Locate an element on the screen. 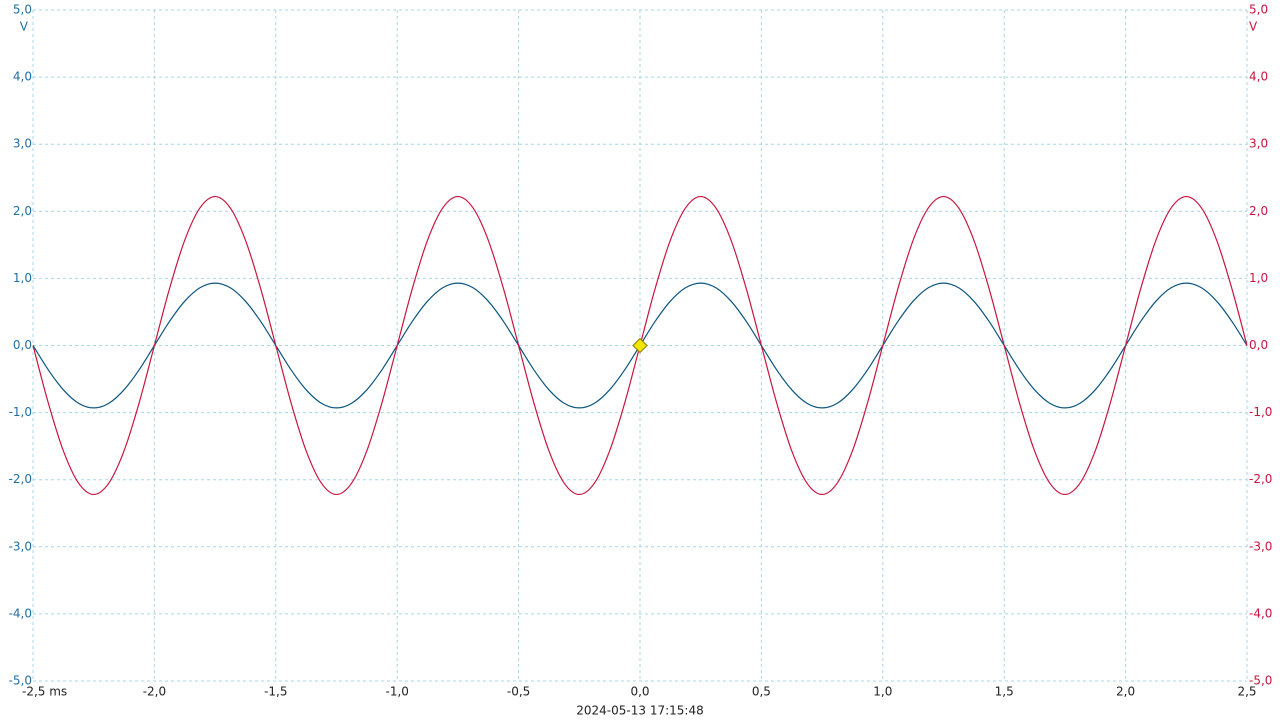  y2-tick-label: -4,0 is located at coordinates (1260, 613).